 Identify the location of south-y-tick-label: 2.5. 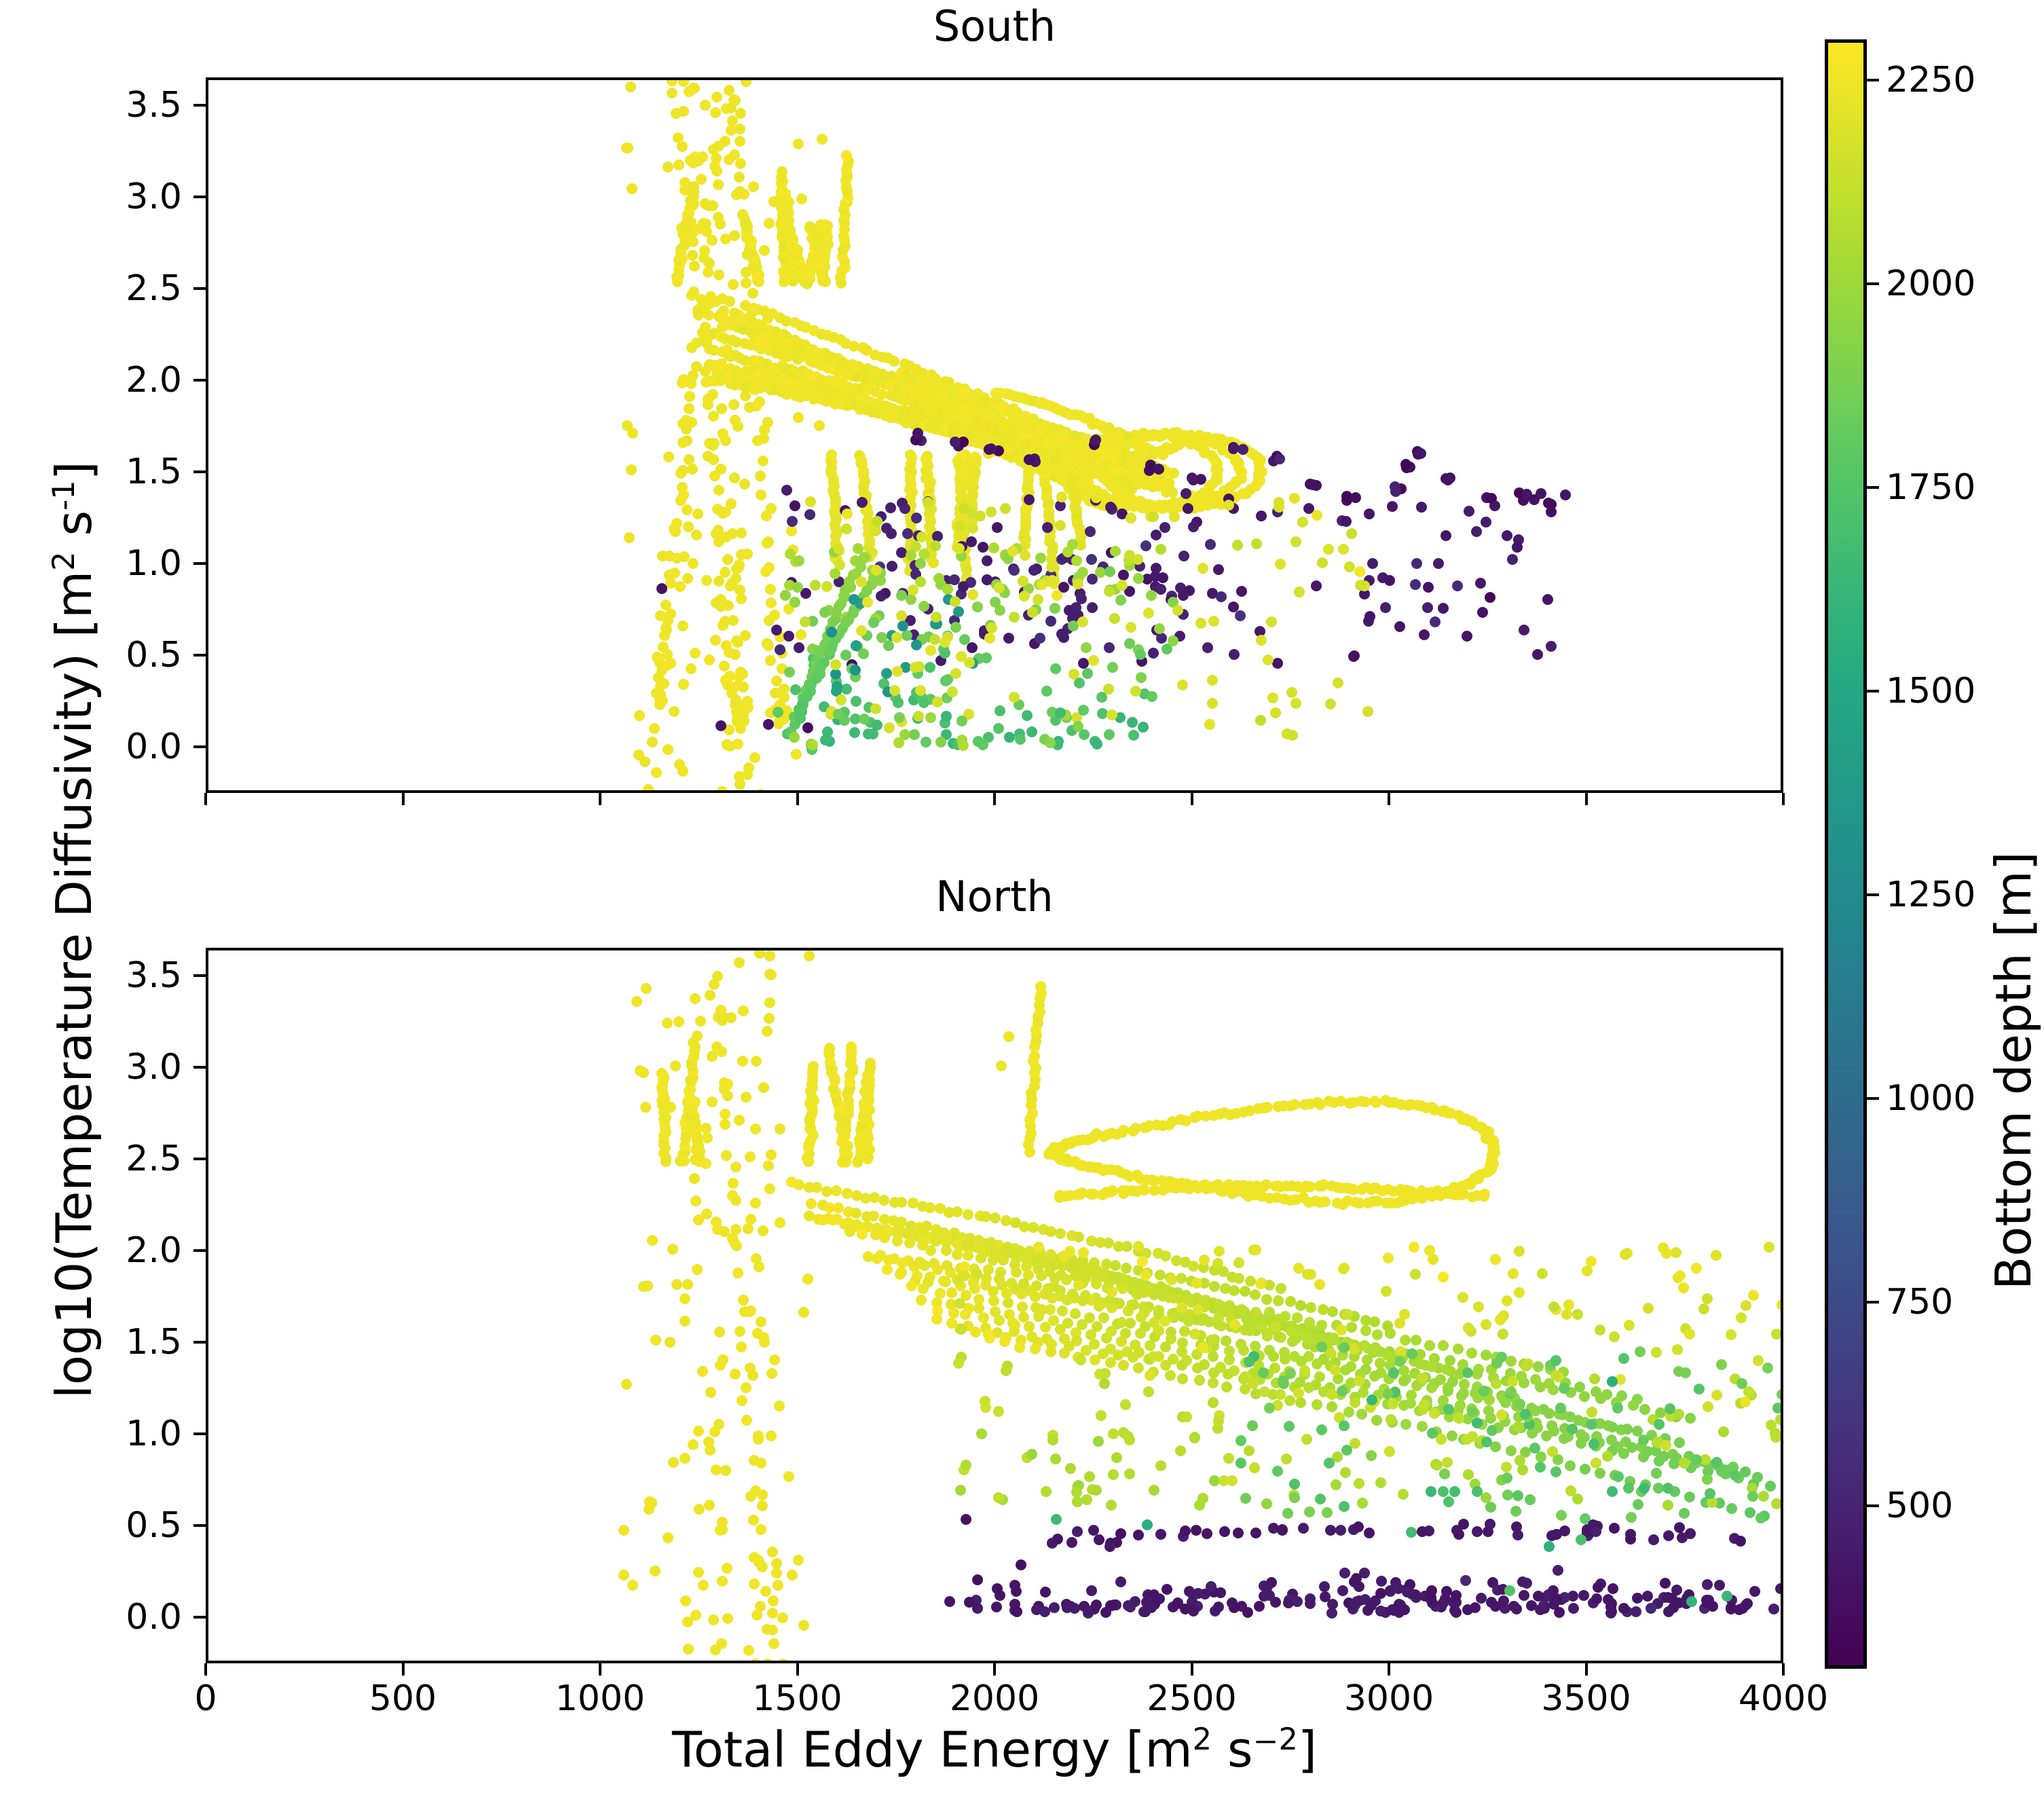
(154, 288).